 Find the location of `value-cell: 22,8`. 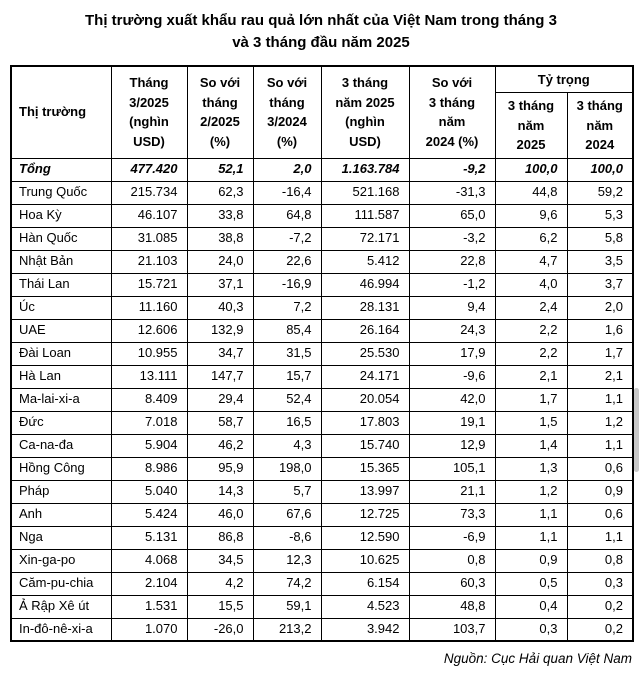

value-cell: 22,8 is located at coordinates (452, 261).